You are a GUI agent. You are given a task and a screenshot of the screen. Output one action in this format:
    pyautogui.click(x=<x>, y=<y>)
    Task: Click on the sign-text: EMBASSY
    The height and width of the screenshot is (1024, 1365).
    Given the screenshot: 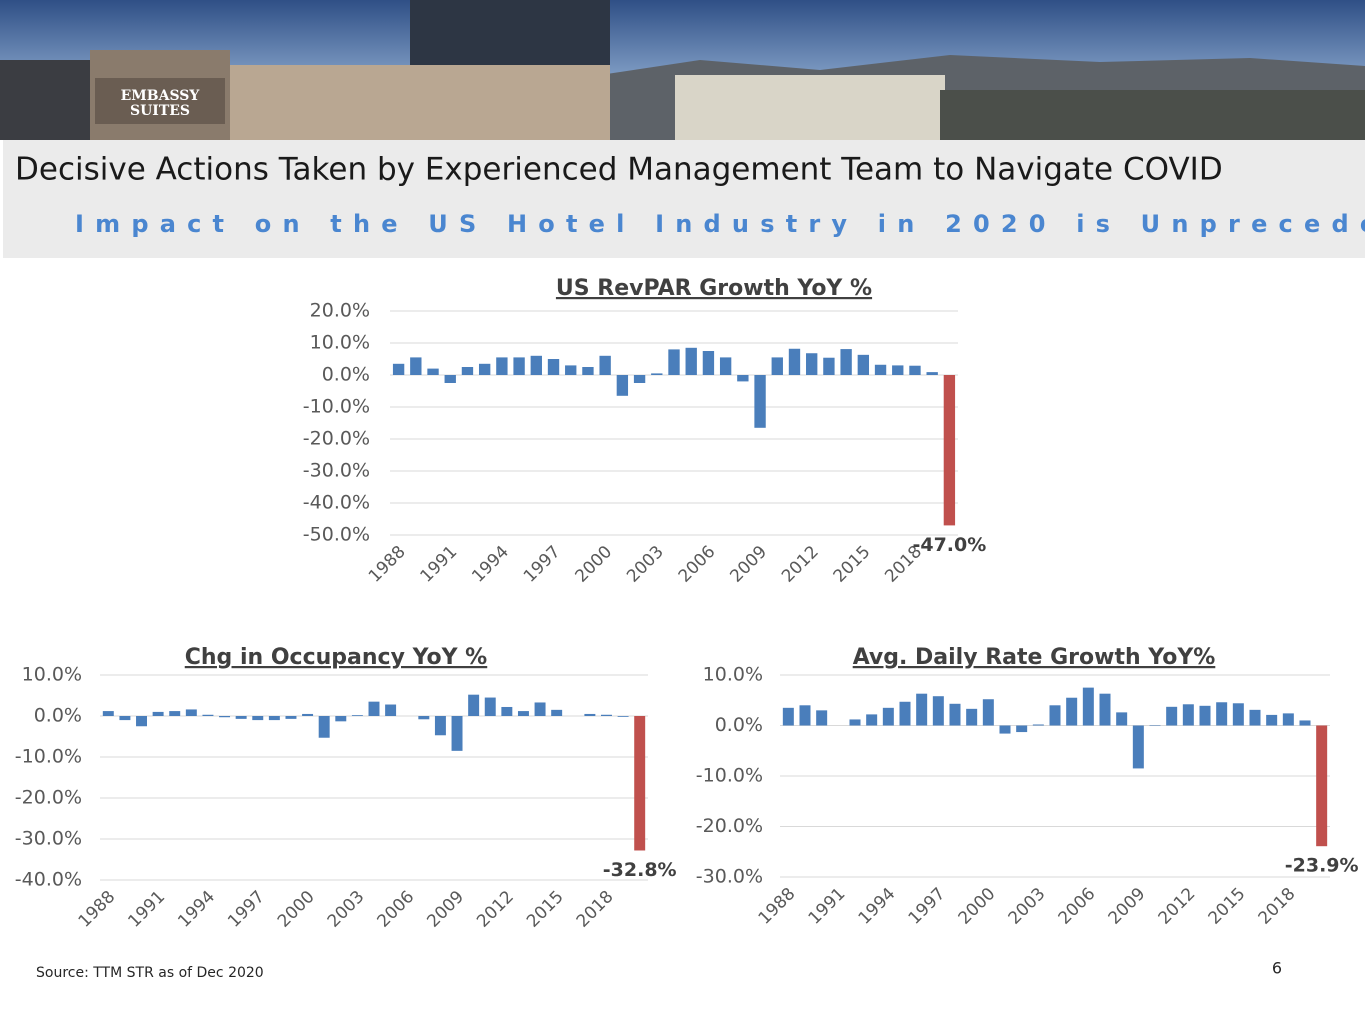 What is the action you would take?
    pyautogui.click(x=161, y=96)
    